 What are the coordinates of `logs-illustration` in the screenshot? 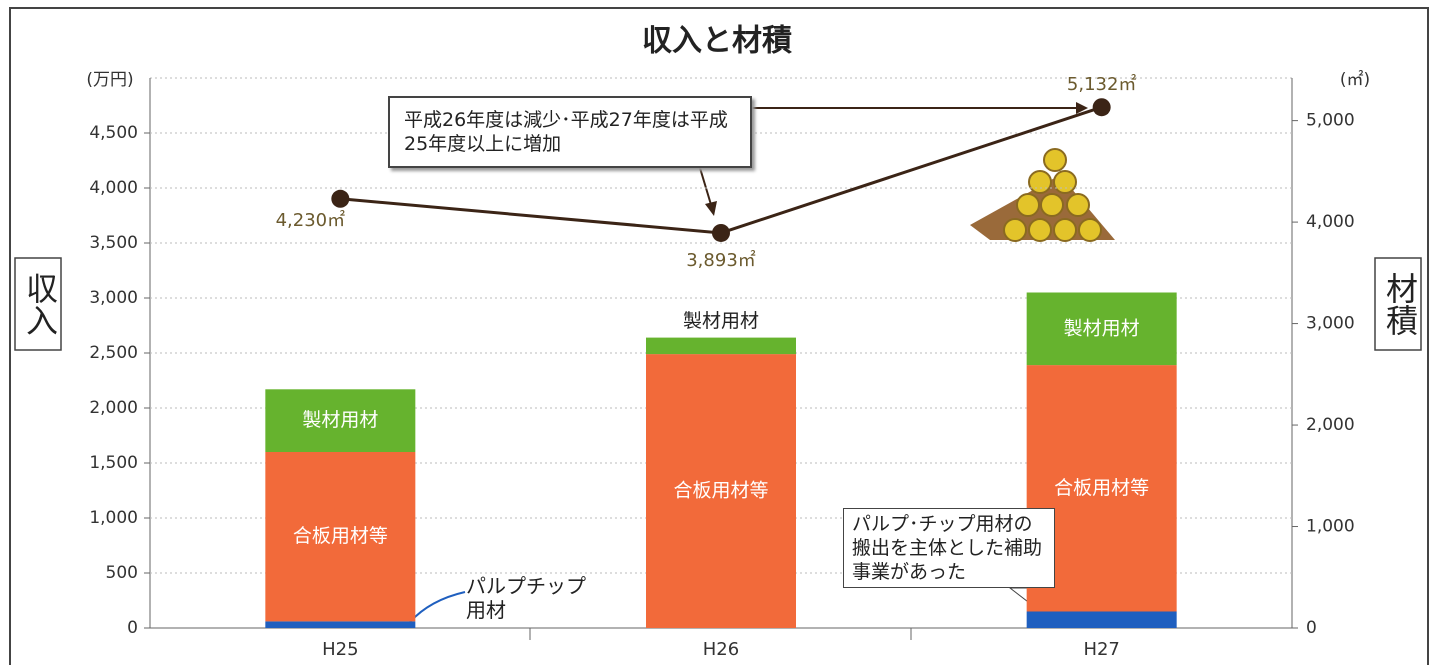 It's located at (1042, 195).